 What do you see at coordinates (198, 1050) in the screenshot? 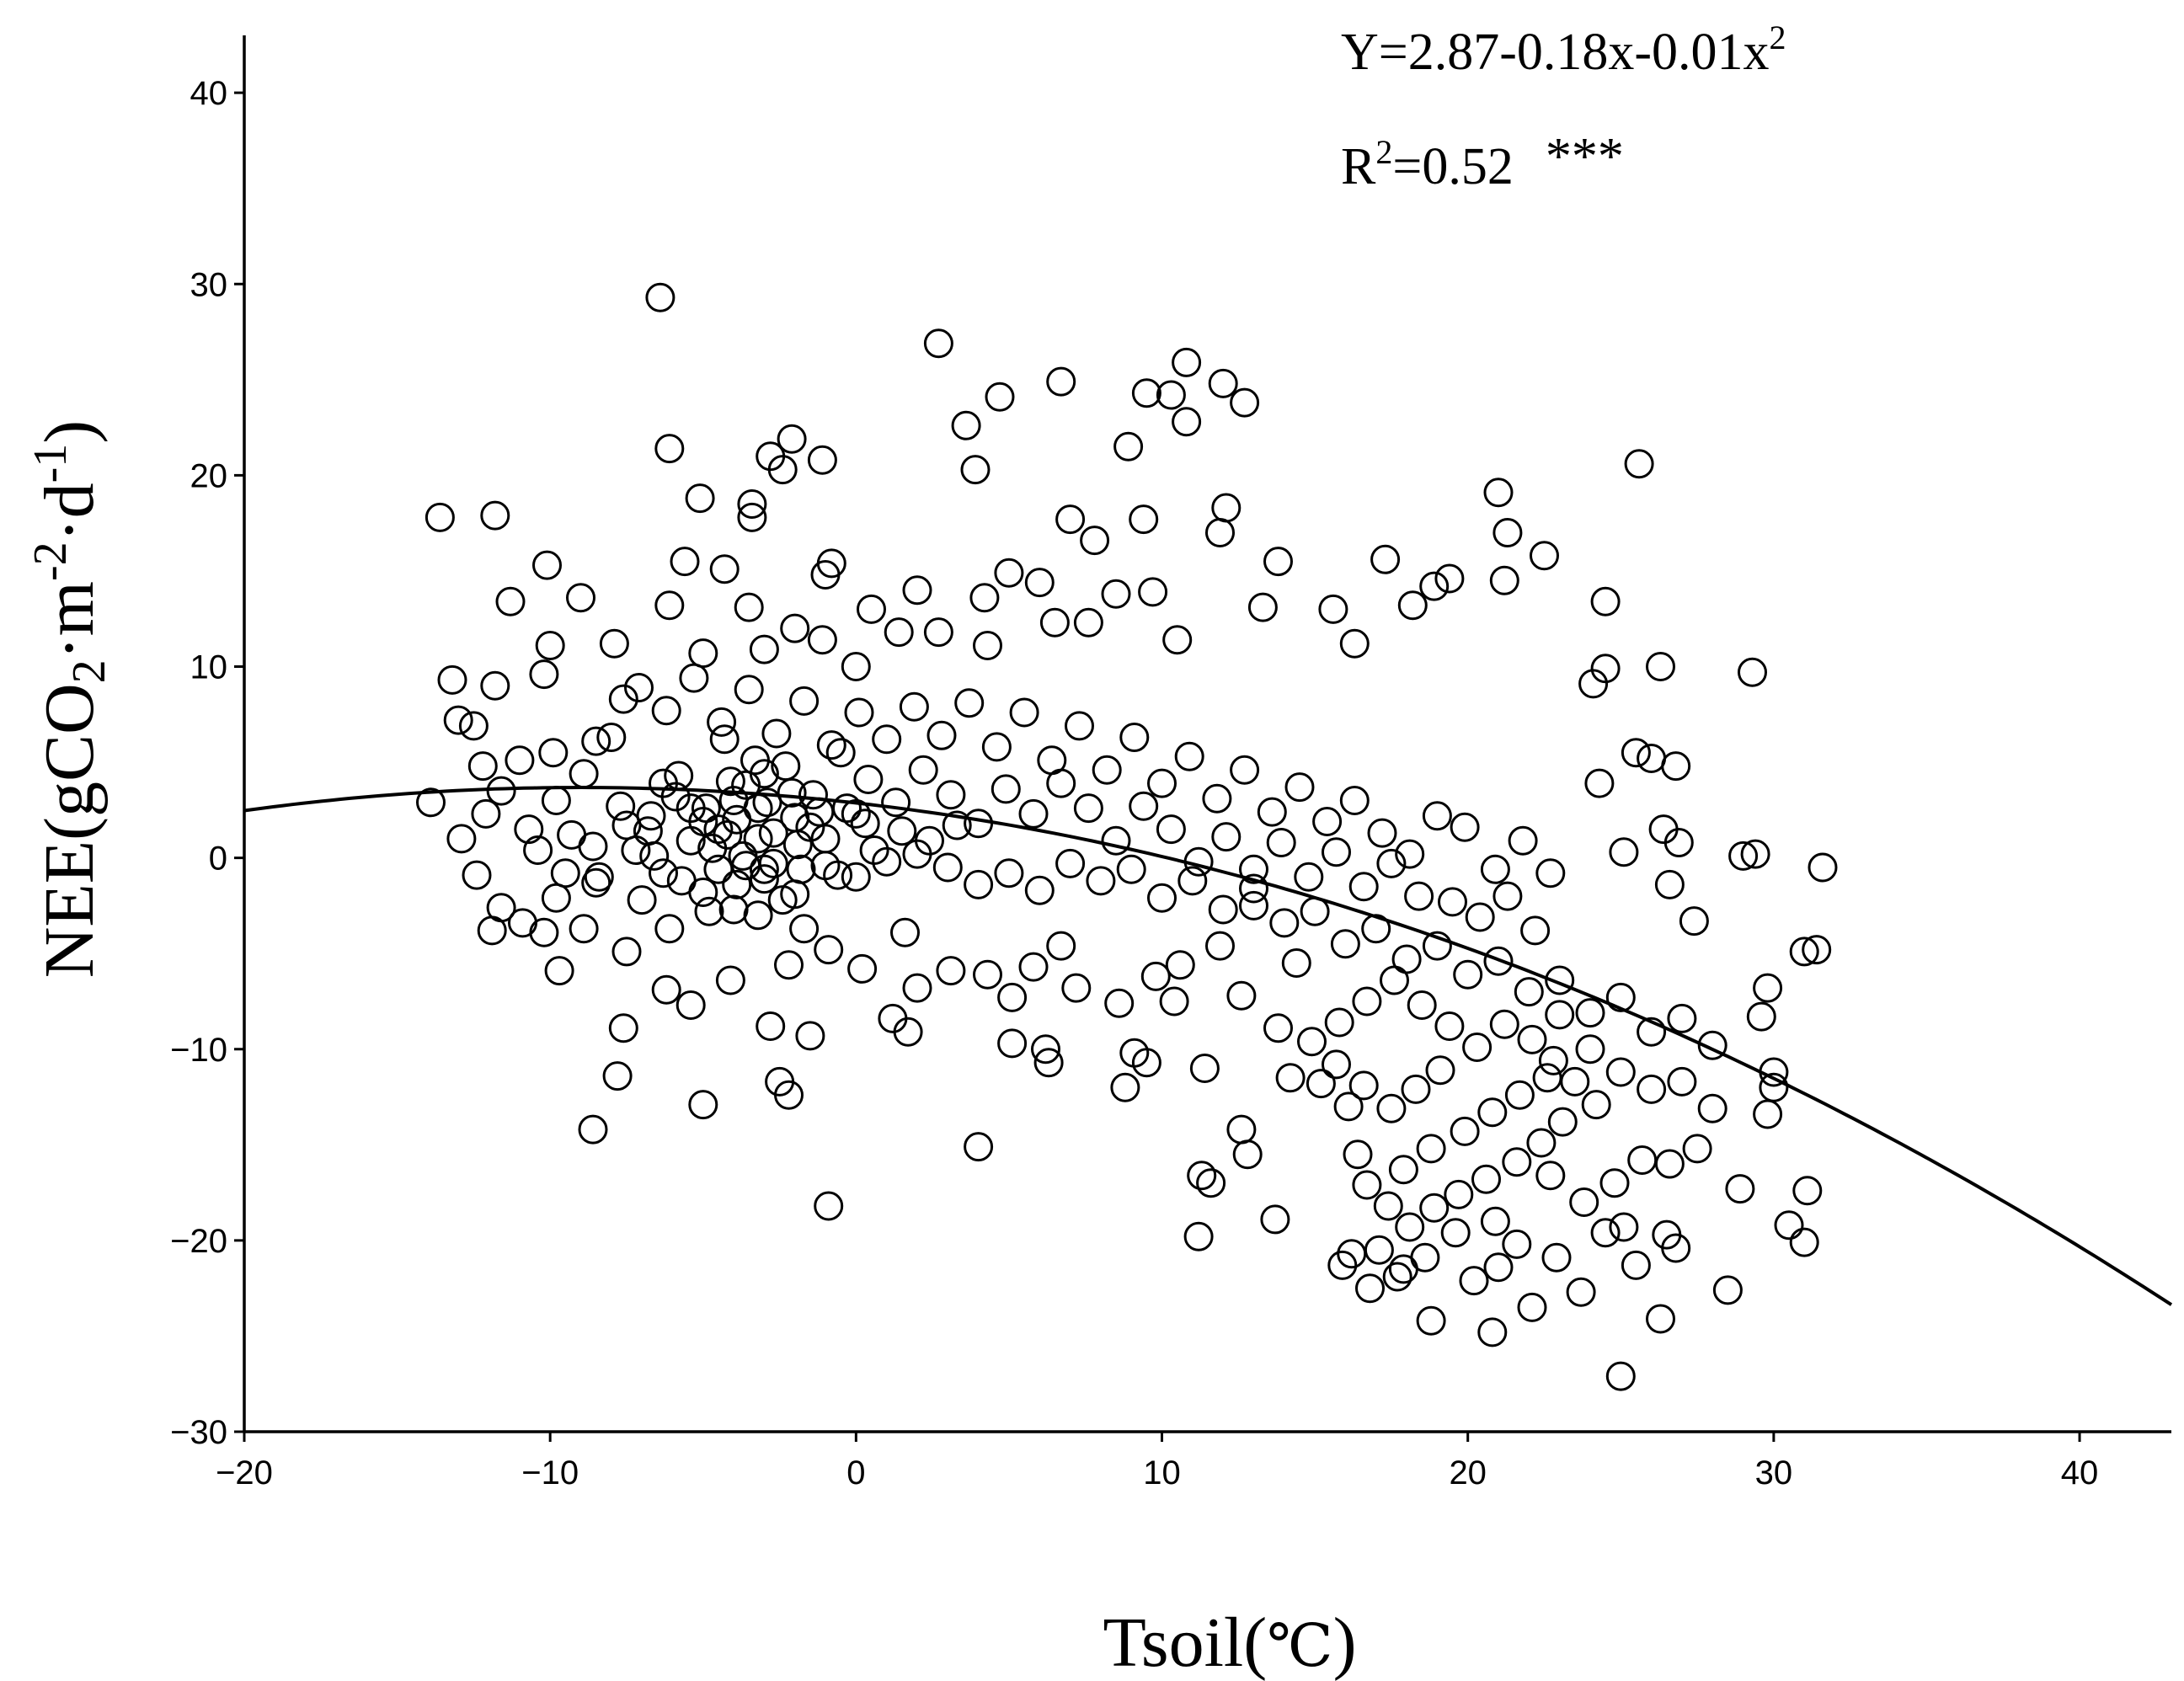
I see `y-tick-label: −10` at bounding box center [198, 1050].